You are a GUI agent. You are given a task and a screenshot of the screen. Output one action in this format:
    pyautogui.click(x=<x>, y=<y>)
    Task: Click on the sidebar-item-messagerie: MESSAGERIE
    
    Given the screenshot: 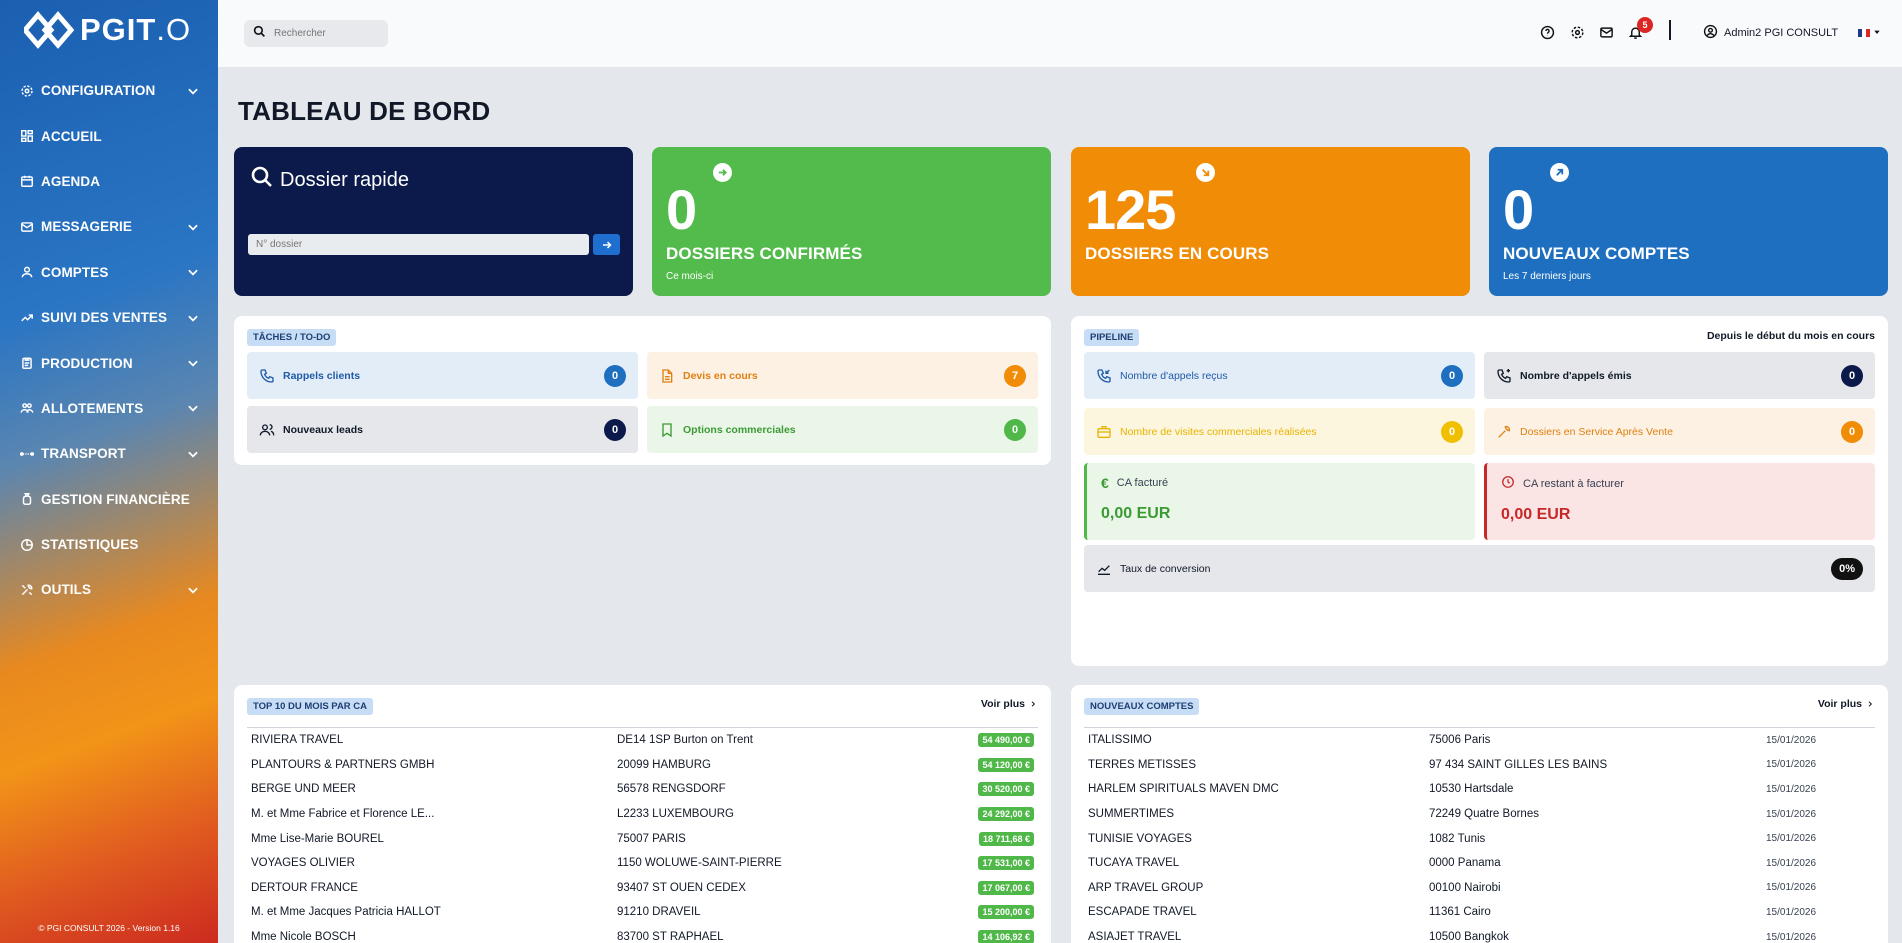 What is the action you would take?
    pyautogui.click(x=109, y=226)
    